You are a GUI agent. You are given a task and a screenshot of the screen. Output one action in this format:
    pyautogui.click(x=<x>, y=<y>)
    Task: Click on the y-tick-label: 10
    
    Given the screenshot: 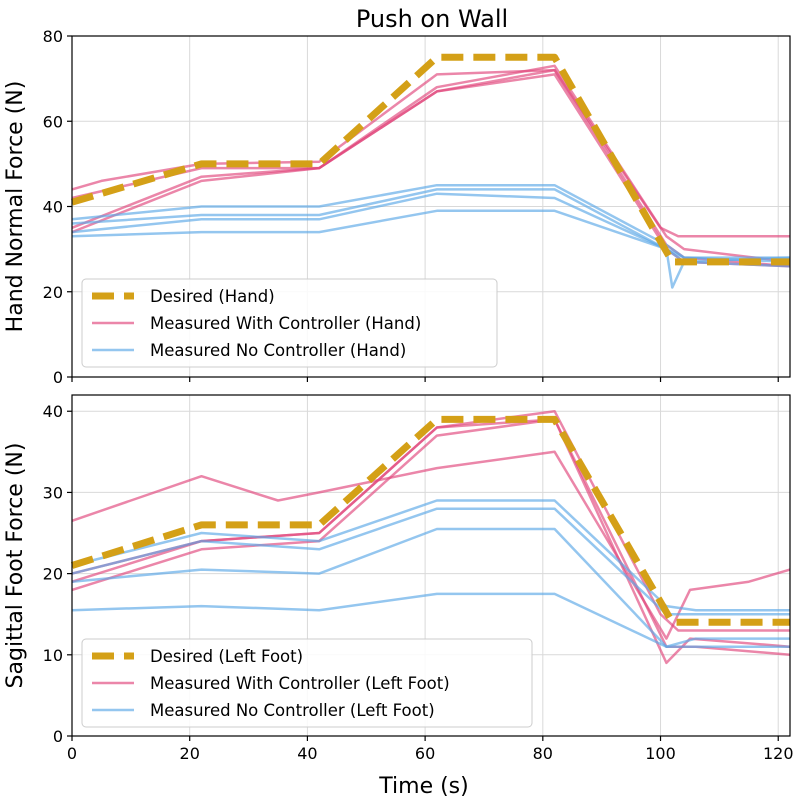 What is the action you would take?
    pyautogui.click(x=53, y=655)
    